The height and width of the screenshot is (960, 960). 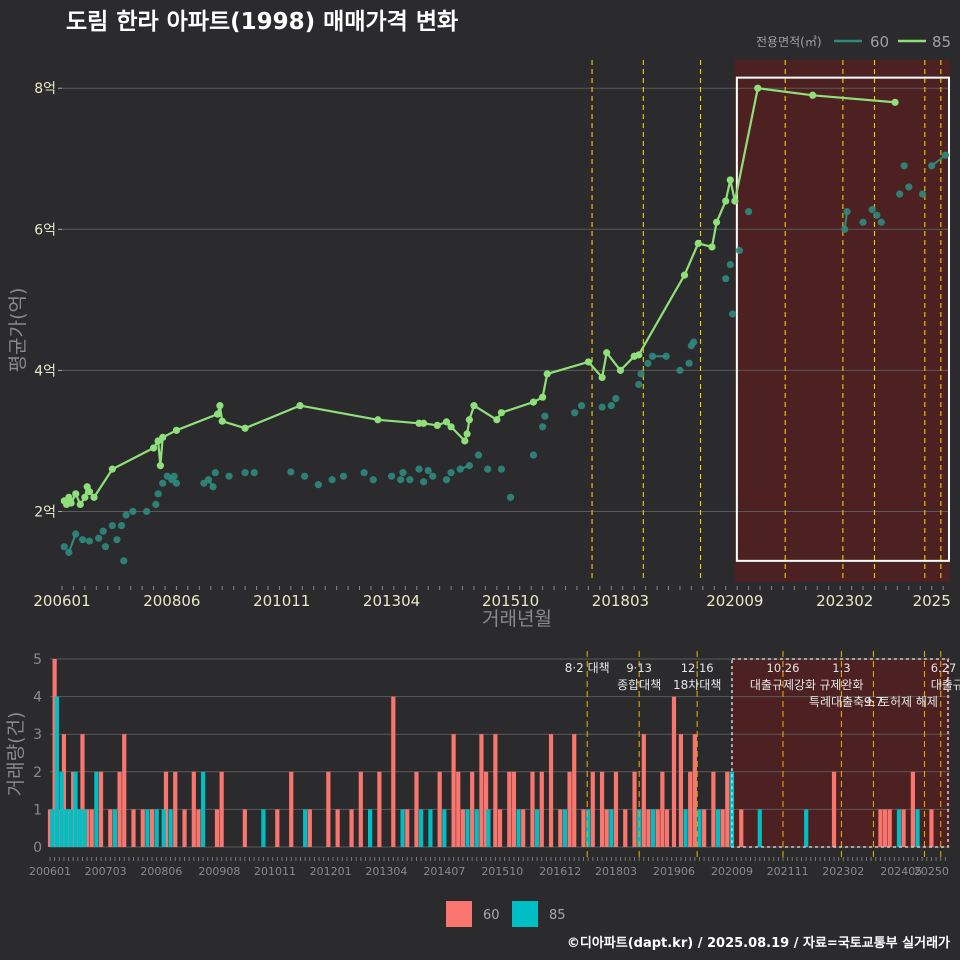 I want to click on policy-annotation-5-0: 9·7, so click(x=873, y=702).